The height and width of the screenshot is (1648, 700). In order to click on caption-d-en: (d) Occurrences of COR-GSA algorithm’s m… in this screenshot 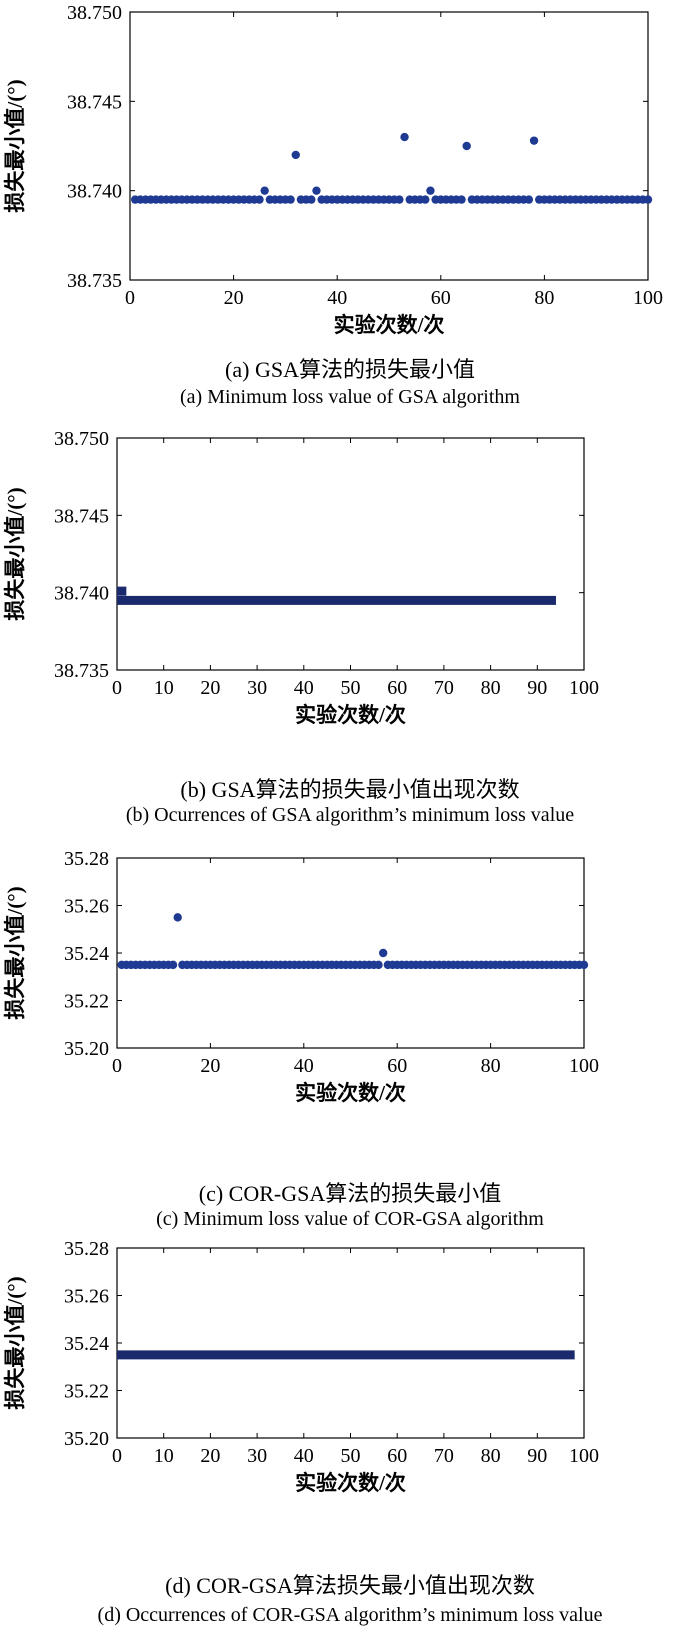, I will do `click(350, 1615)`.